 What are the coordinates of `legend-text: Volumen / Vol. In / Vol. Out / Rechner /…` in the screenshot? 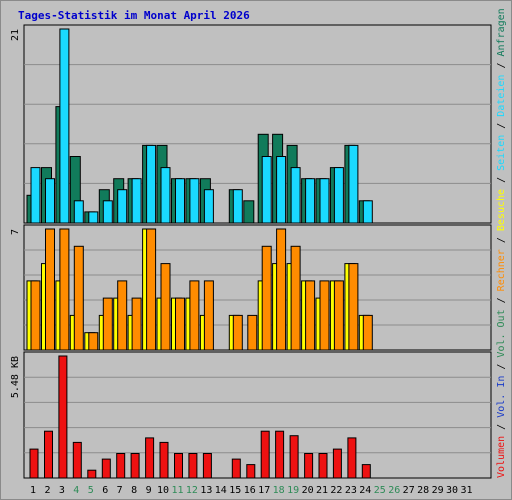 It's located at (501, 243).